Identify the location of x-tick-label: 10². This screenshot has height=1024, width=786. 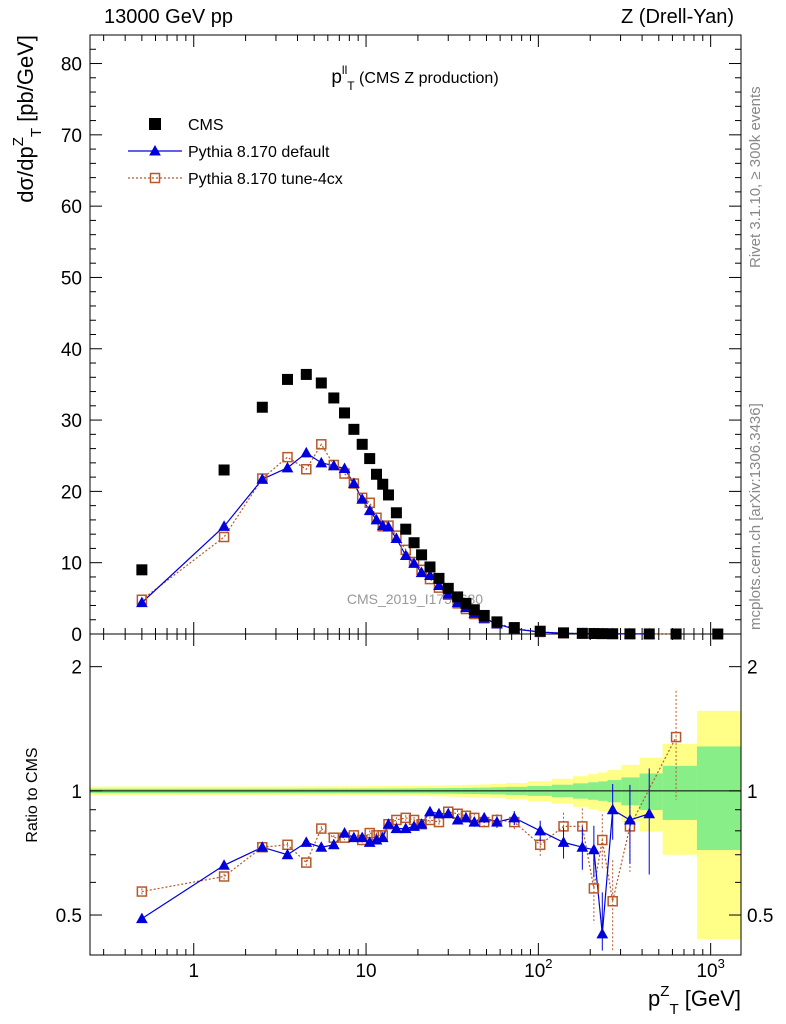
(538, 969).